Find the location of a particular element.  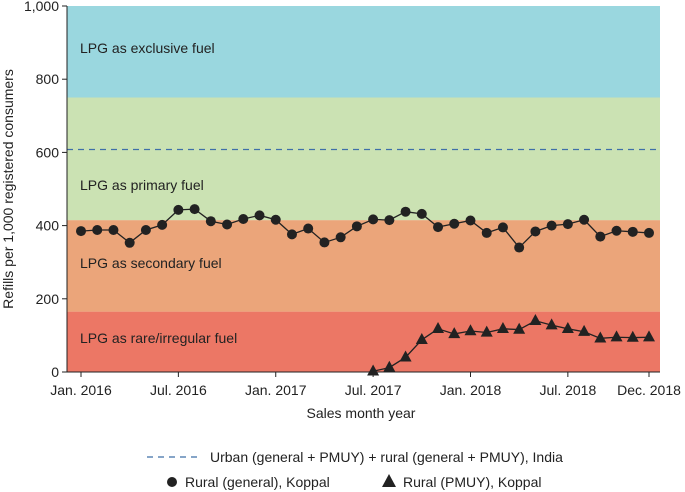

y-tick-label: 0 is located at coordinates (55, 372).